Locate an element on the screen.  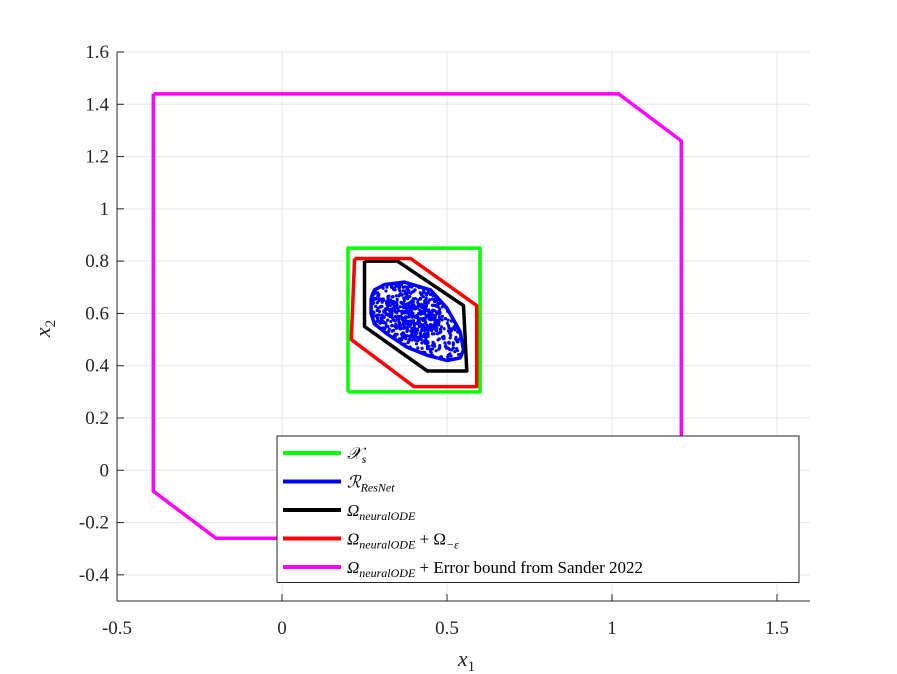
resnet-reach-set is located at coordinates (417, 321).